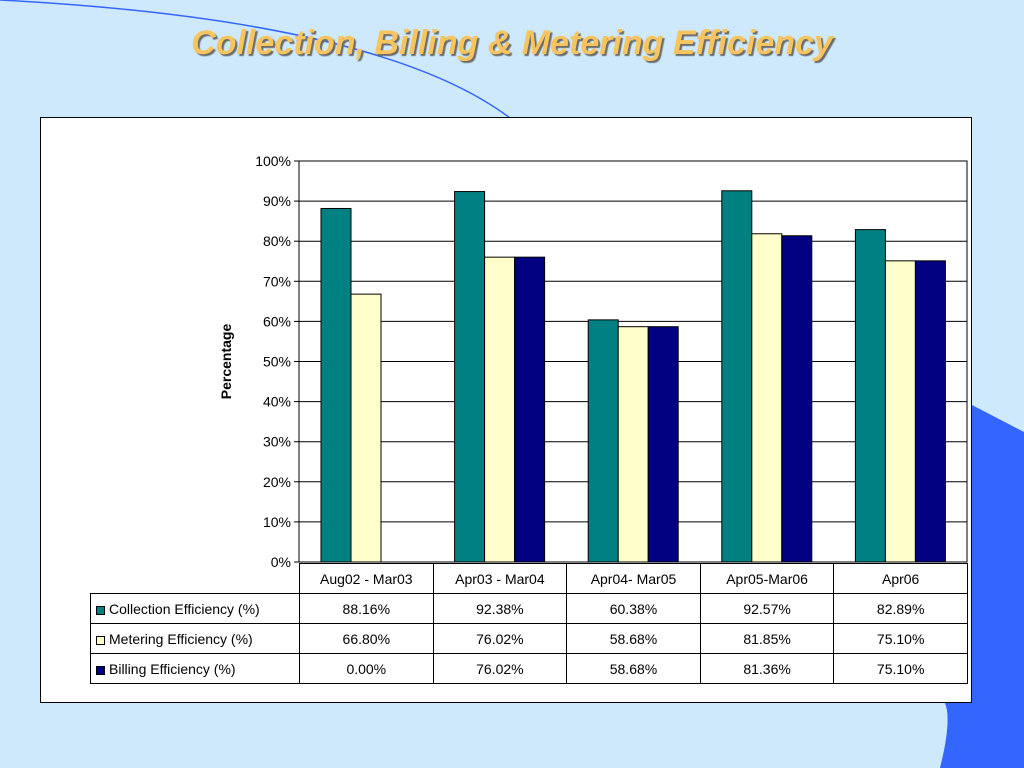  I want to click on data-value-cell: 88.16%, so click(366, 608).